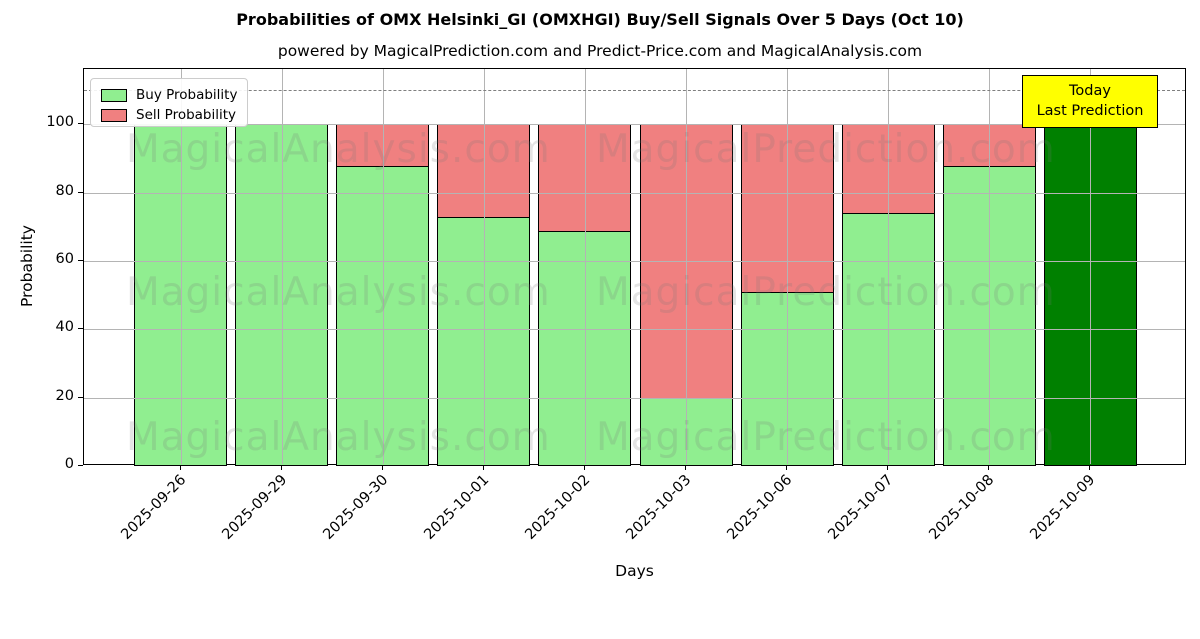 Image resolution: width=1200 pixels, height=639 pixels. I want to click on legend-label-sell: Sell Probability, so click(186, 115).